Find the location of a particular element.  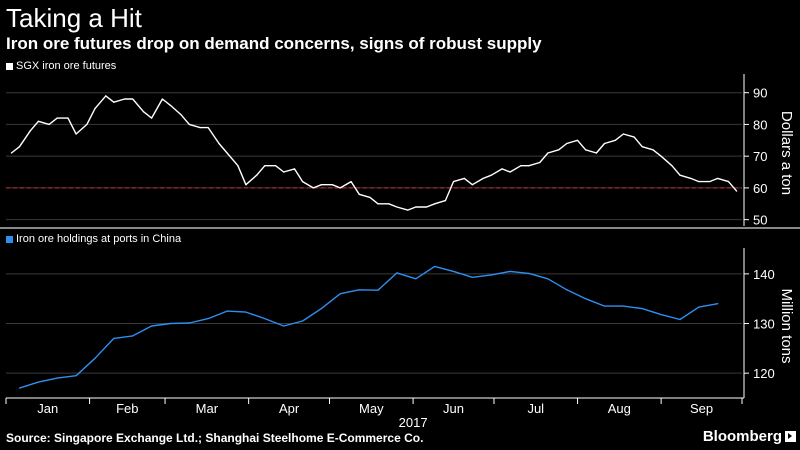

brand-arrow-icon is located at coordinates (790, 436).